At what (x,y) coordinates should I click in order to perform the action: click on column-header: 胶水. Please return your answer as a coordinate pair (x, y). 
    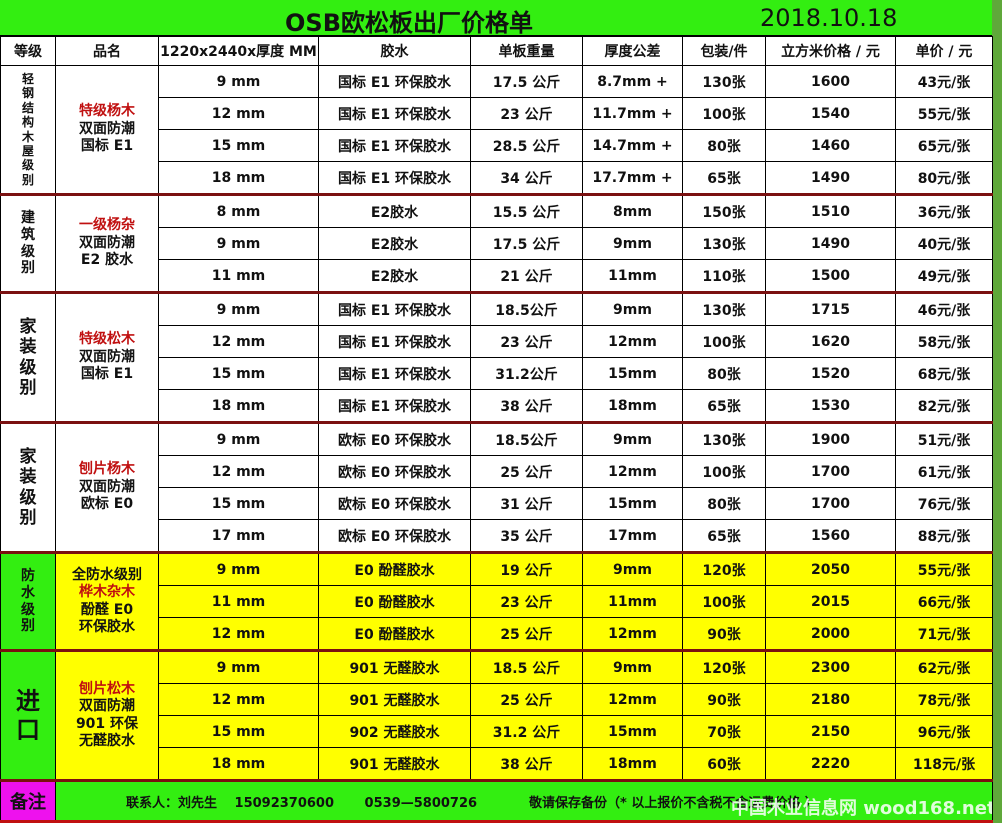
    Looking at the image, I should click on (394, 51).